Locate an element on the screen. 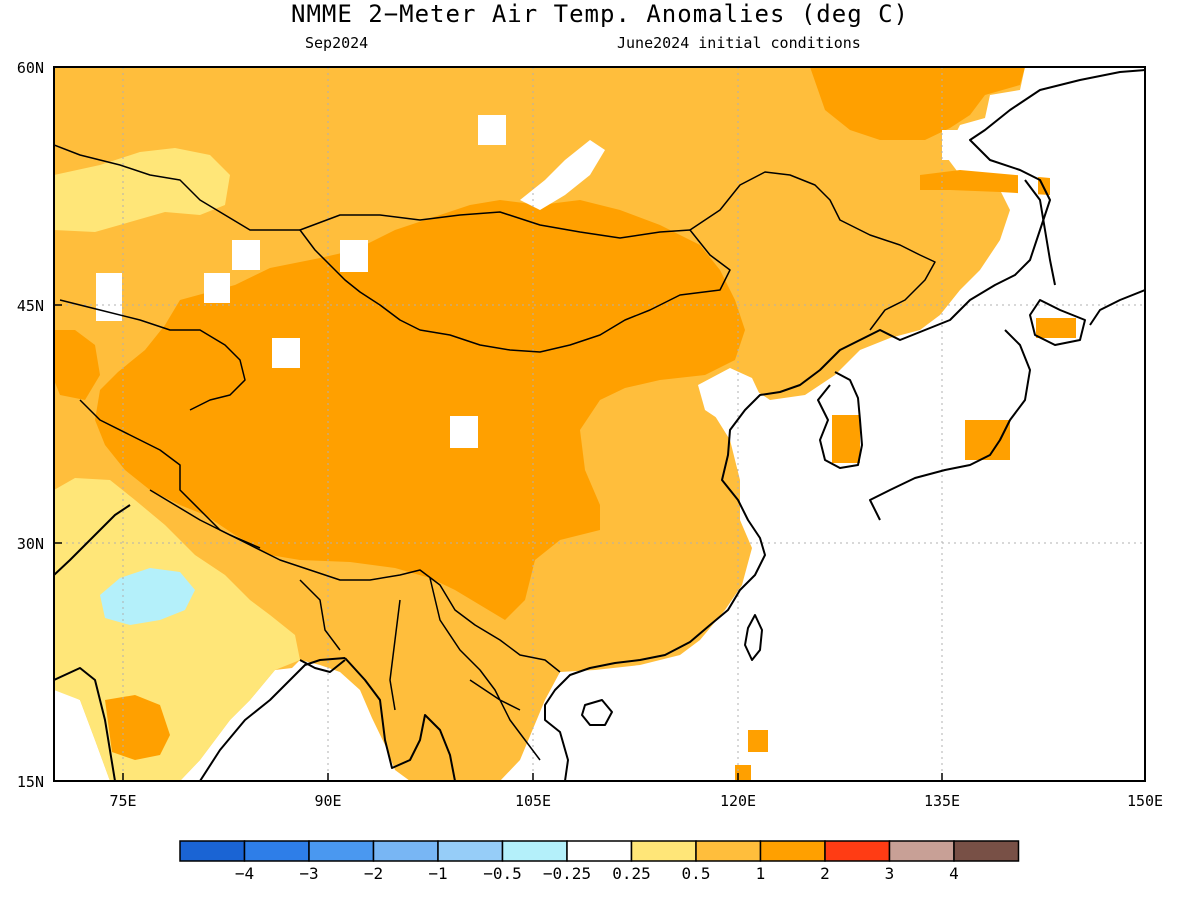 This screenshot has width=1200, height=900. anomaly-cell-luzon is located at coordinates (743, 773).